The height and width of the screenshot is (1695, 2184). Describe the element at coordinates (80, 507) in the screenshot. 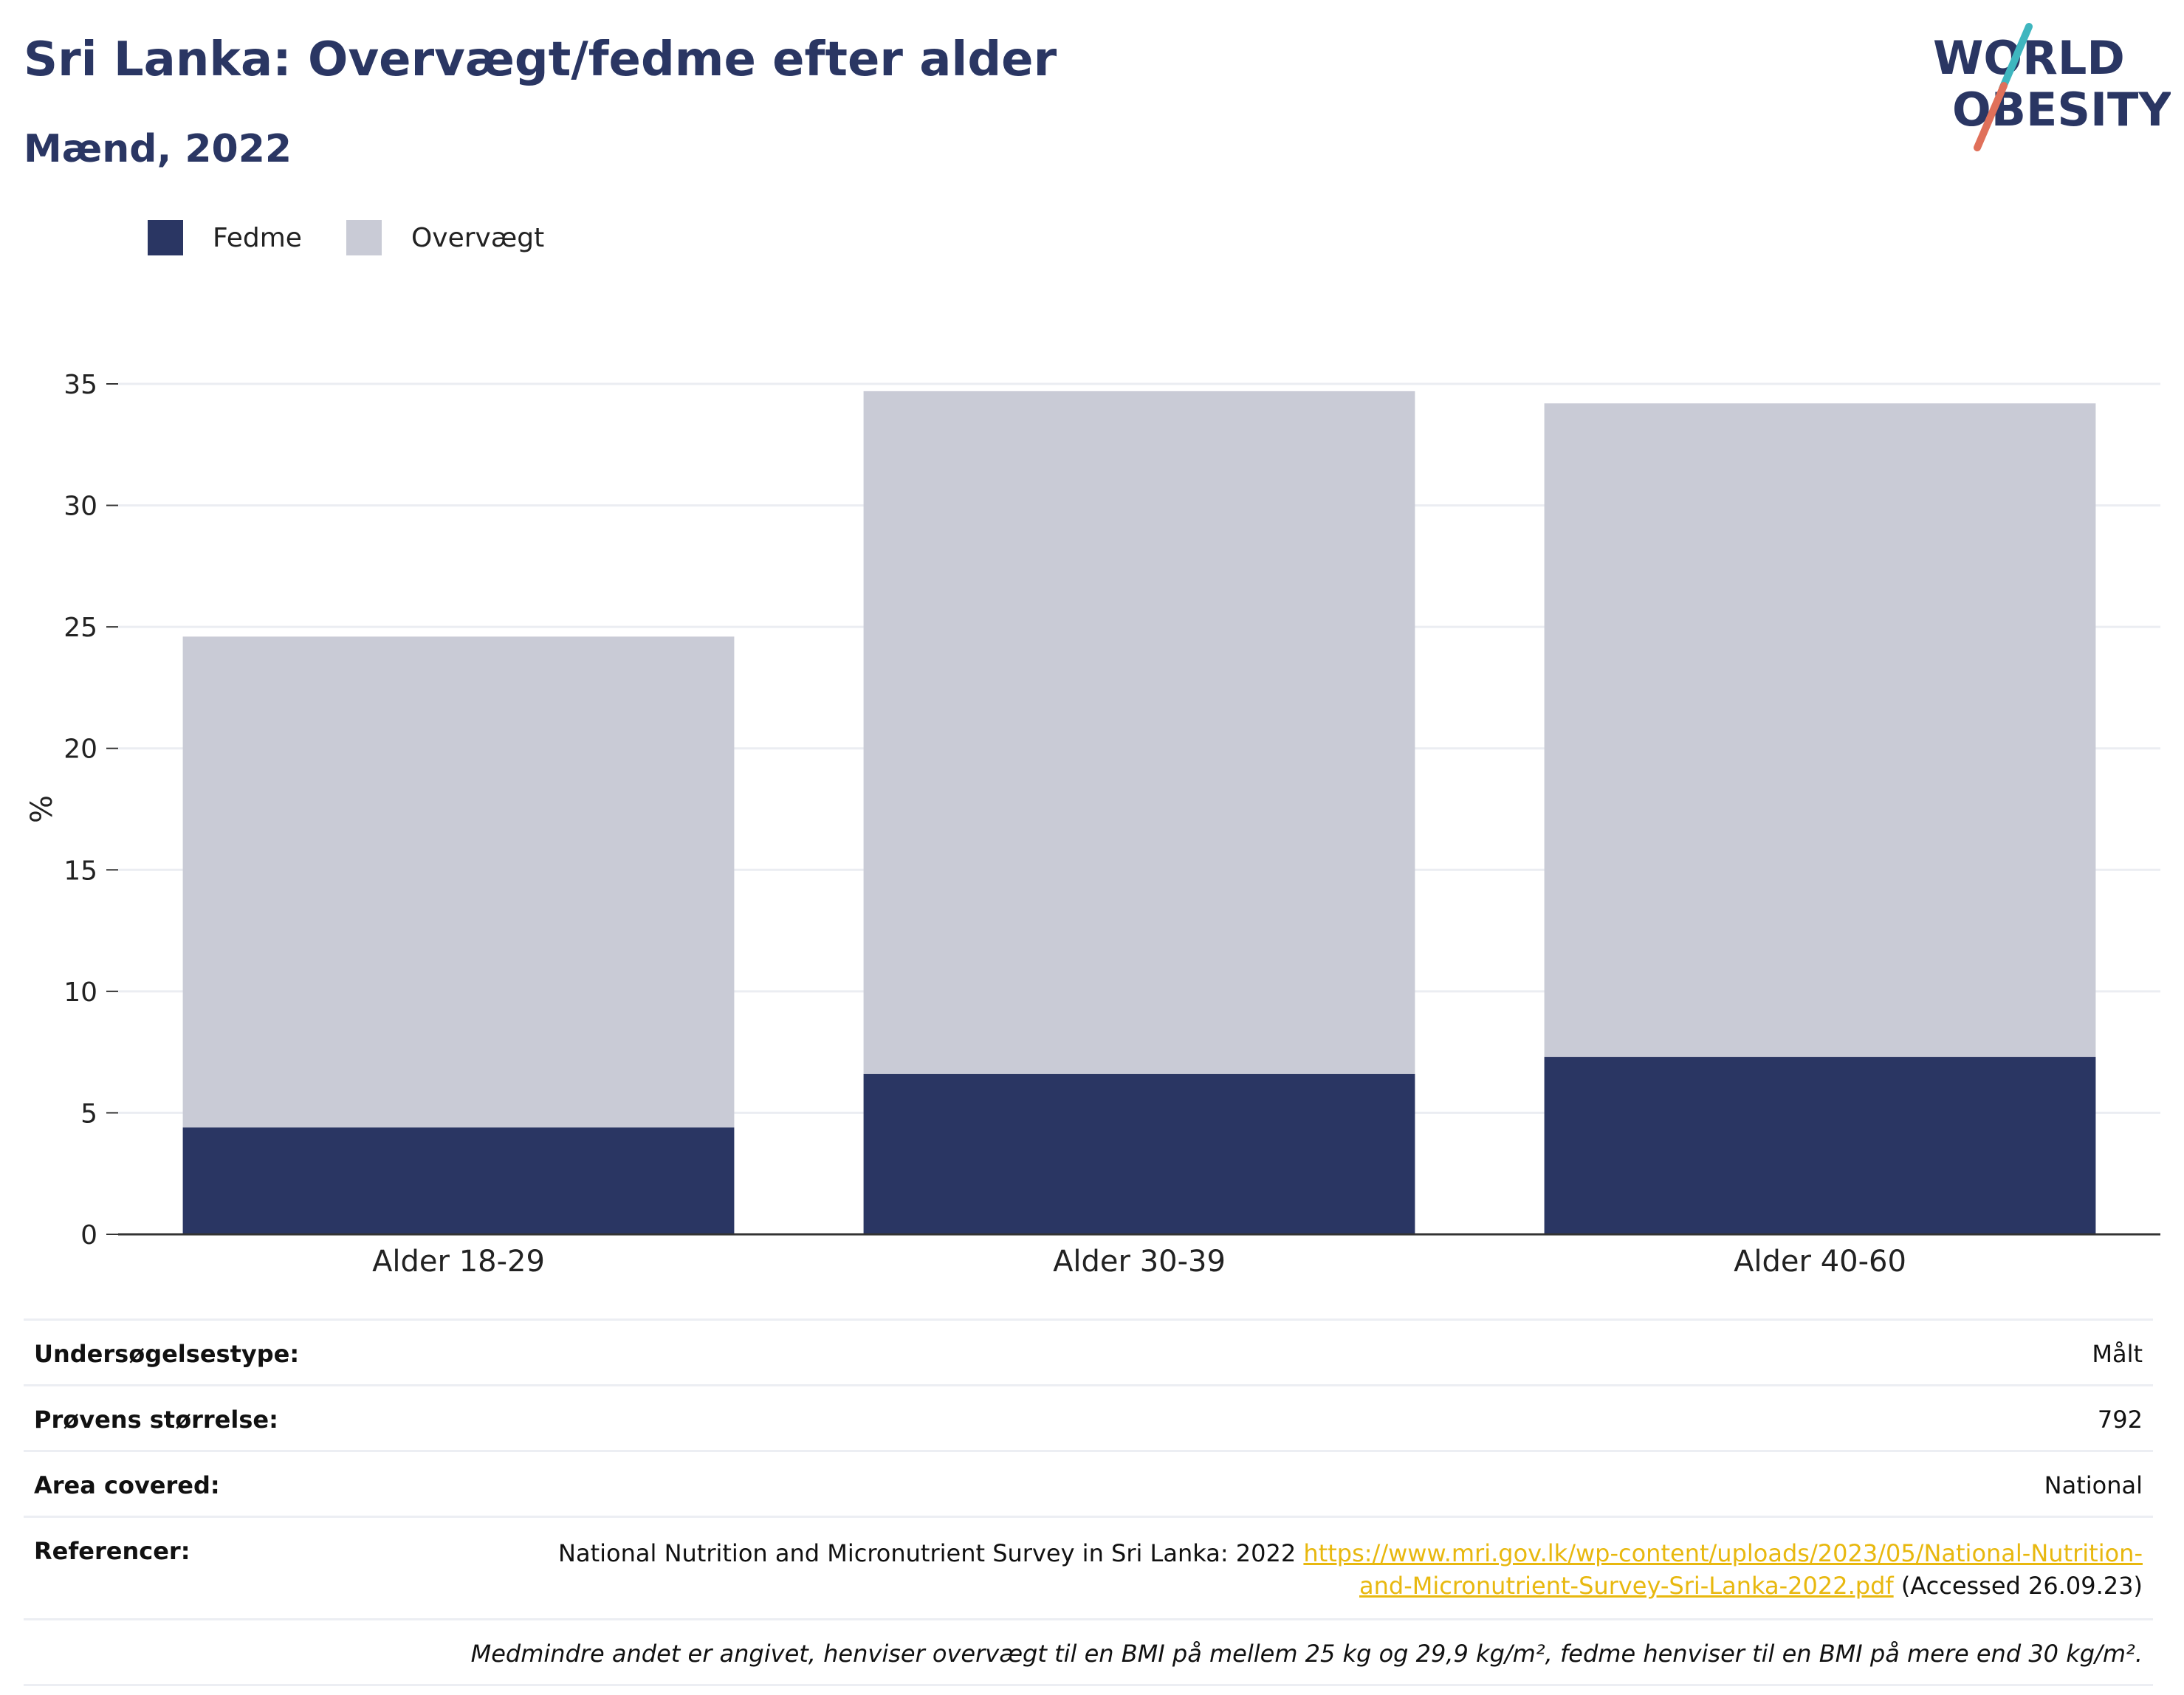

I see `y-tick-label: 30` at that location.